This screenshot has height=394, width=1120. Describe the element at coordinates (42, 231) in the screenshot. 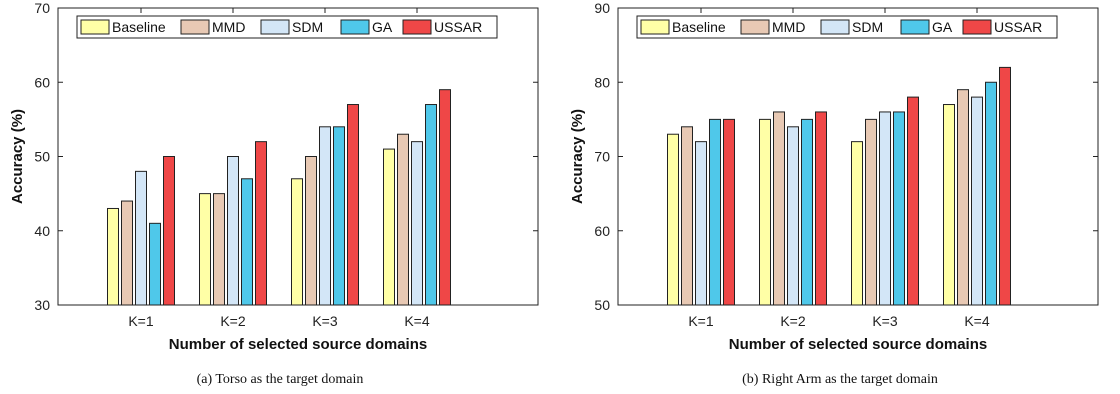

I see `y-tick-label: 40` at that location.